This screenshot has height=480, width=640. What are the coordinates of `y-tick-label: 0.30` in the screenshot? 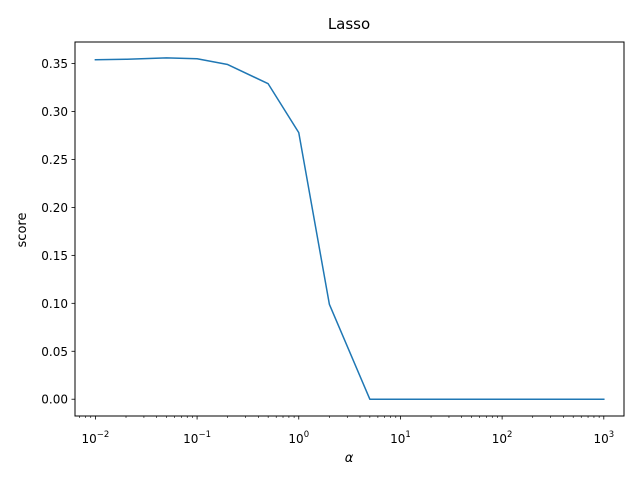 It's located at (54, 112).